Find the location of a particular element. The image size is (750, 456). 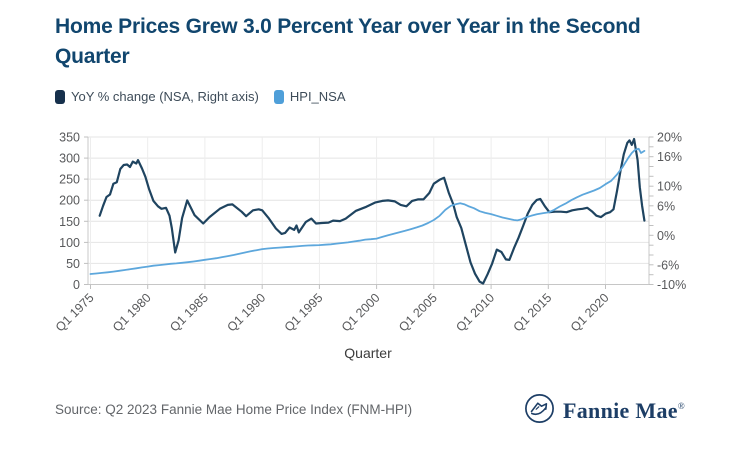

svg-text: 250 is located at coordinates (69, 180).